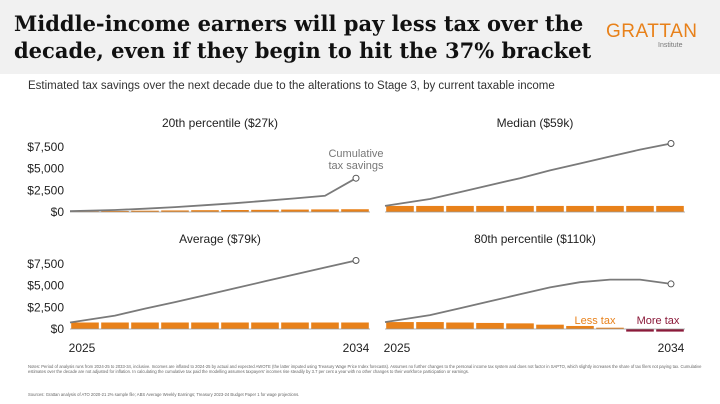  I want to click on grattan-logo: GRATTAN Institute, so click(656, 36).